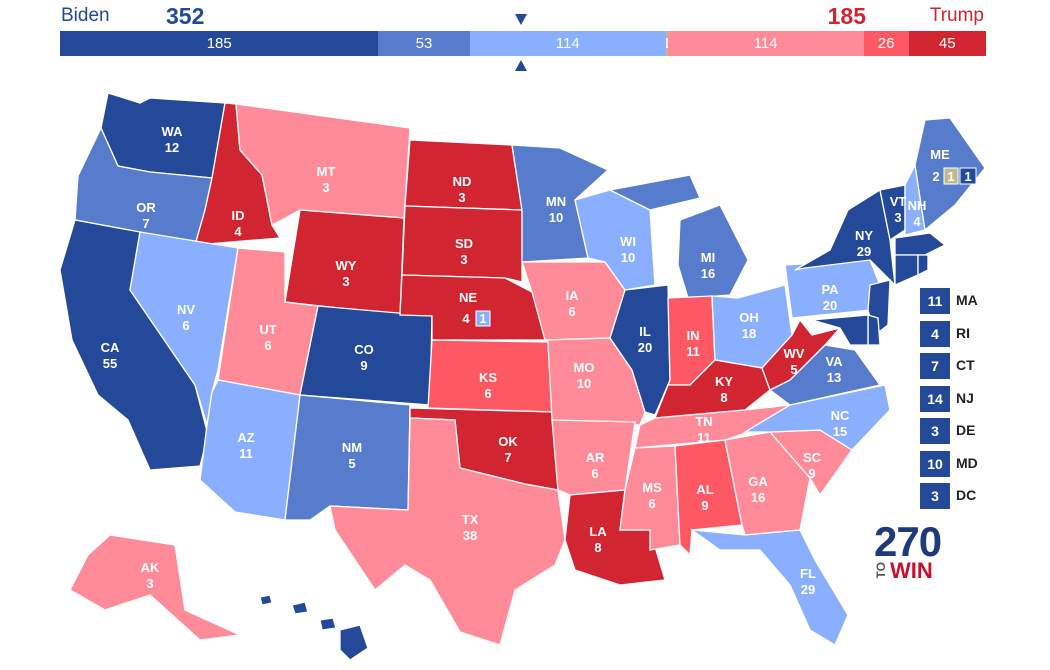 This screenshot has width=1050, height=670. I want to click on state-label-HI: HI, so click(322, 637).